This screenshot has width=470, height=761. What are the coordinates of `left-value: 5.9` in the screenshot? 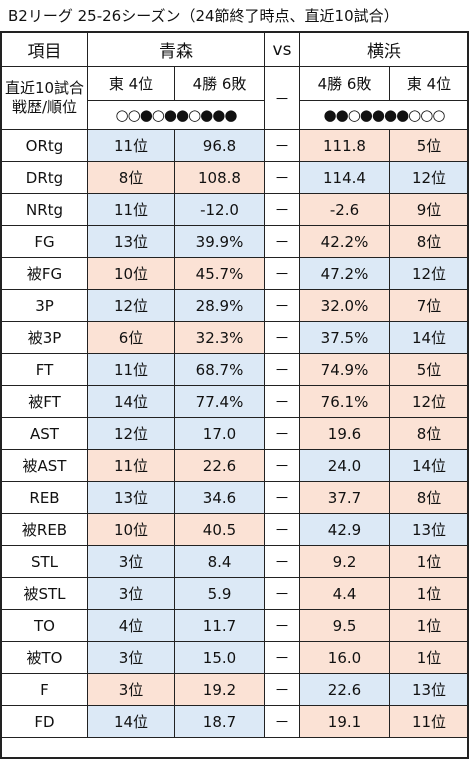 It's located at (219, 593).